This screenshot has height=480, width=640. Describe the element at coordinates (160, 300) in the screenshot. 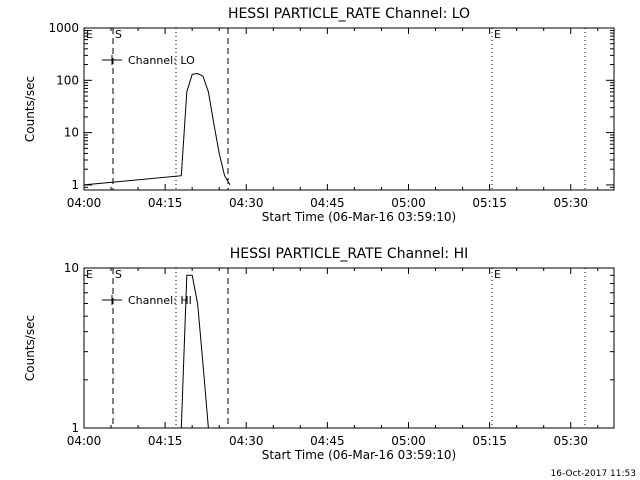

I see `legend-entry: Channel: HI` at that location.